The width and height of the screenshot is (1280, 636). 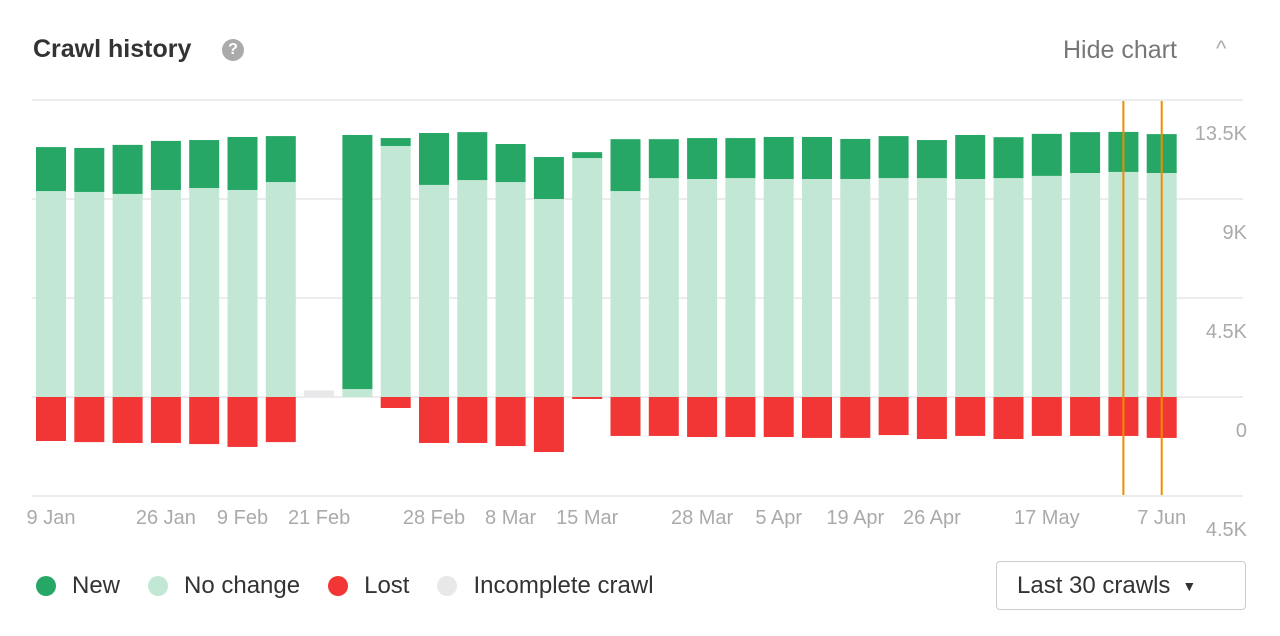 What do you see at coordinates (387, 585) in the screenshot?
I see `legend-label: Lost` at bounding box center [387, 585].